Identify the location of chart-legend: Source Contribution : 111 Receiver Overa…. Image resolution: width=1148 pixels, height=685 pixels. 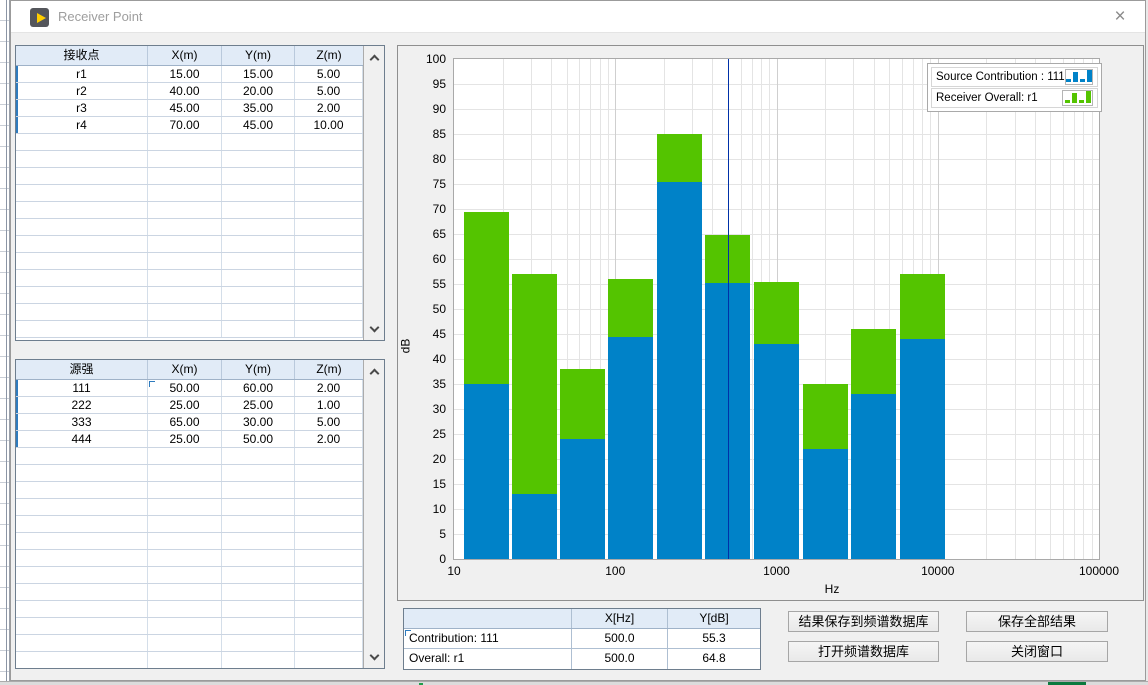
(1014, 87).